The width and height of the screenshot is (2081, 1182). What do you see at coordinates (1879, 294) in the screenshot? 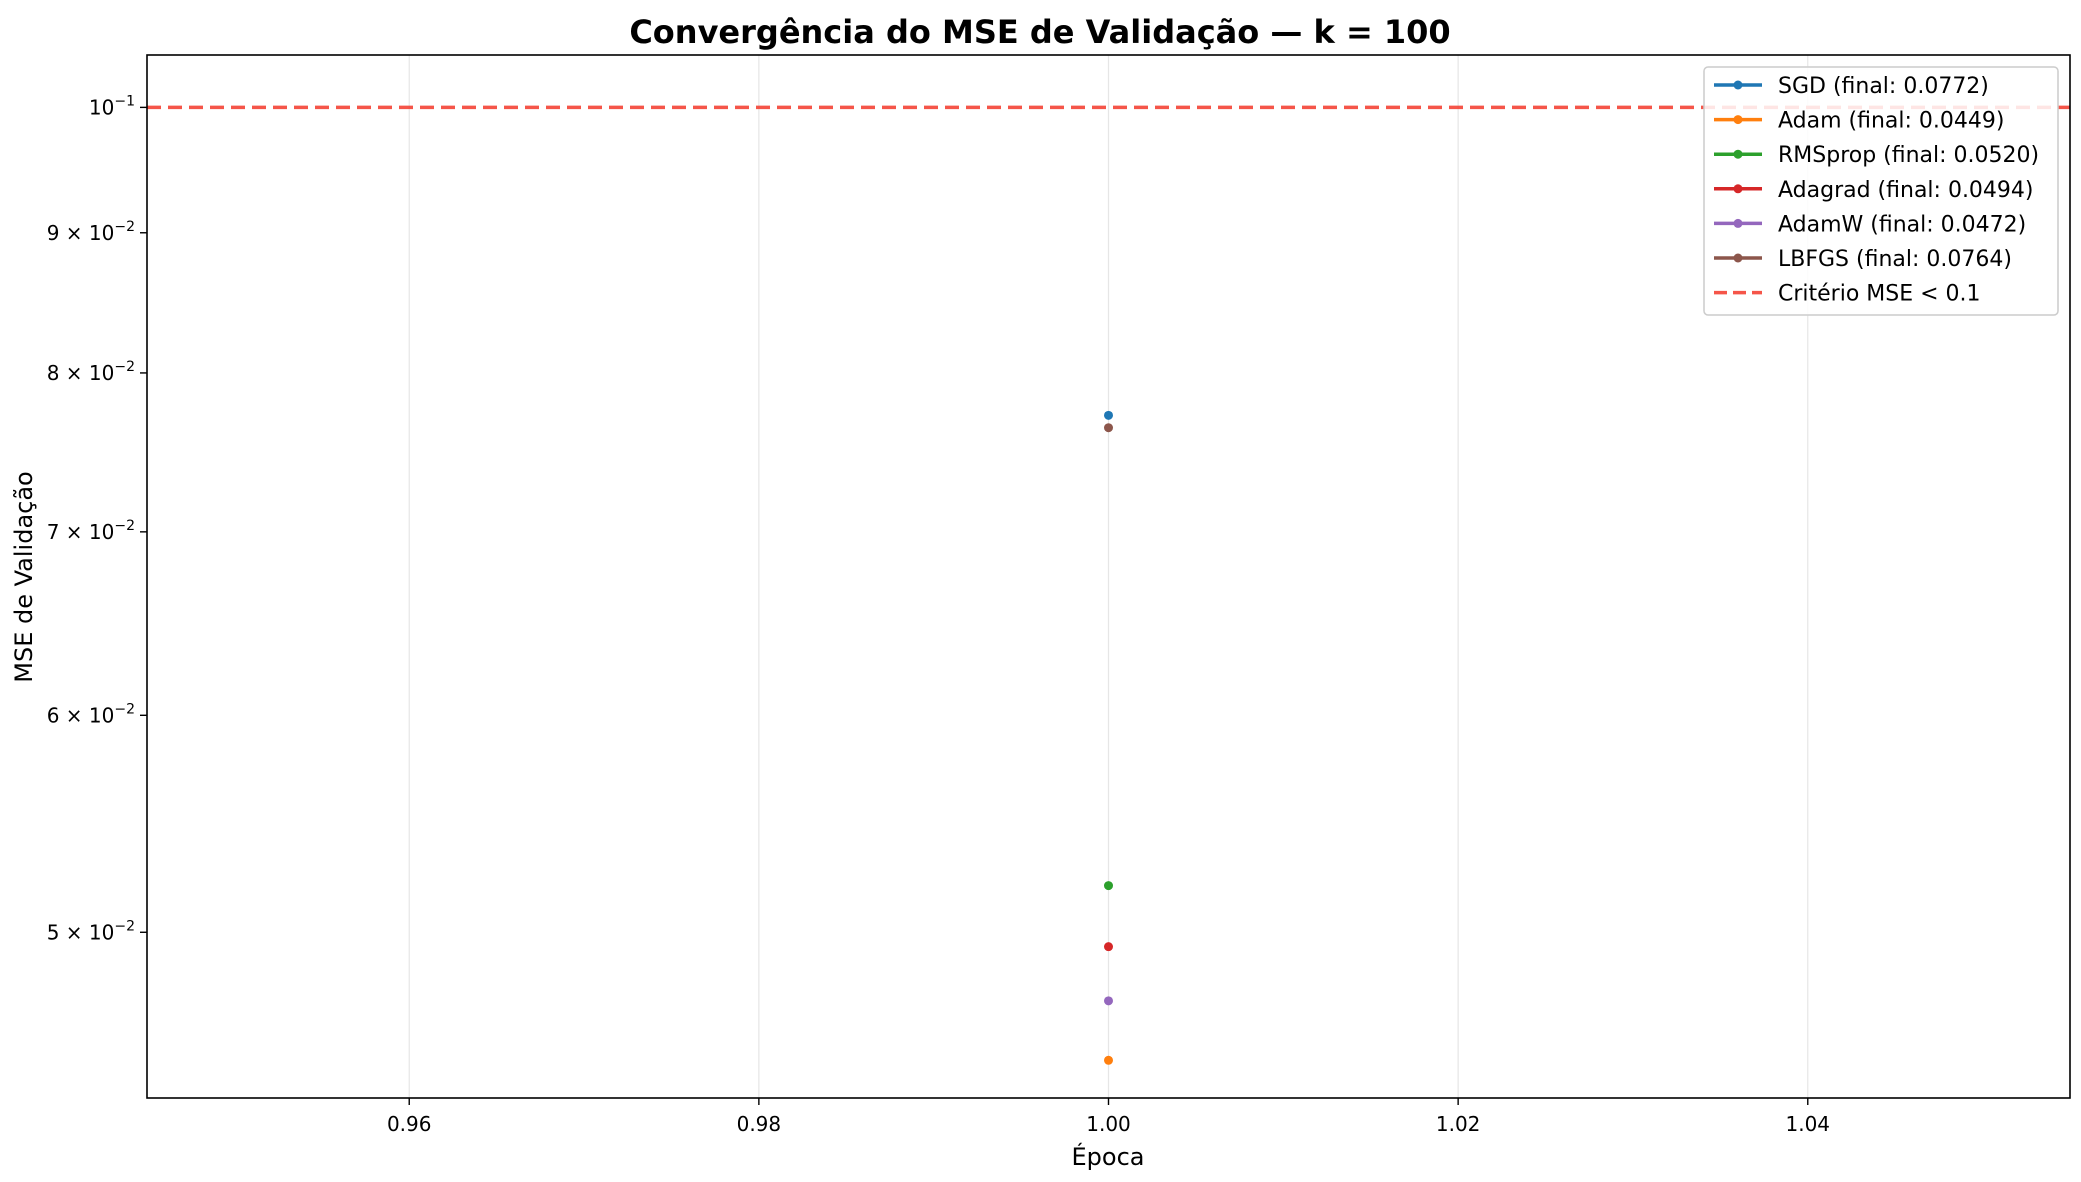
I see `legend-label: Critério MSE < 0.1` at bounding box center [1879, 294].